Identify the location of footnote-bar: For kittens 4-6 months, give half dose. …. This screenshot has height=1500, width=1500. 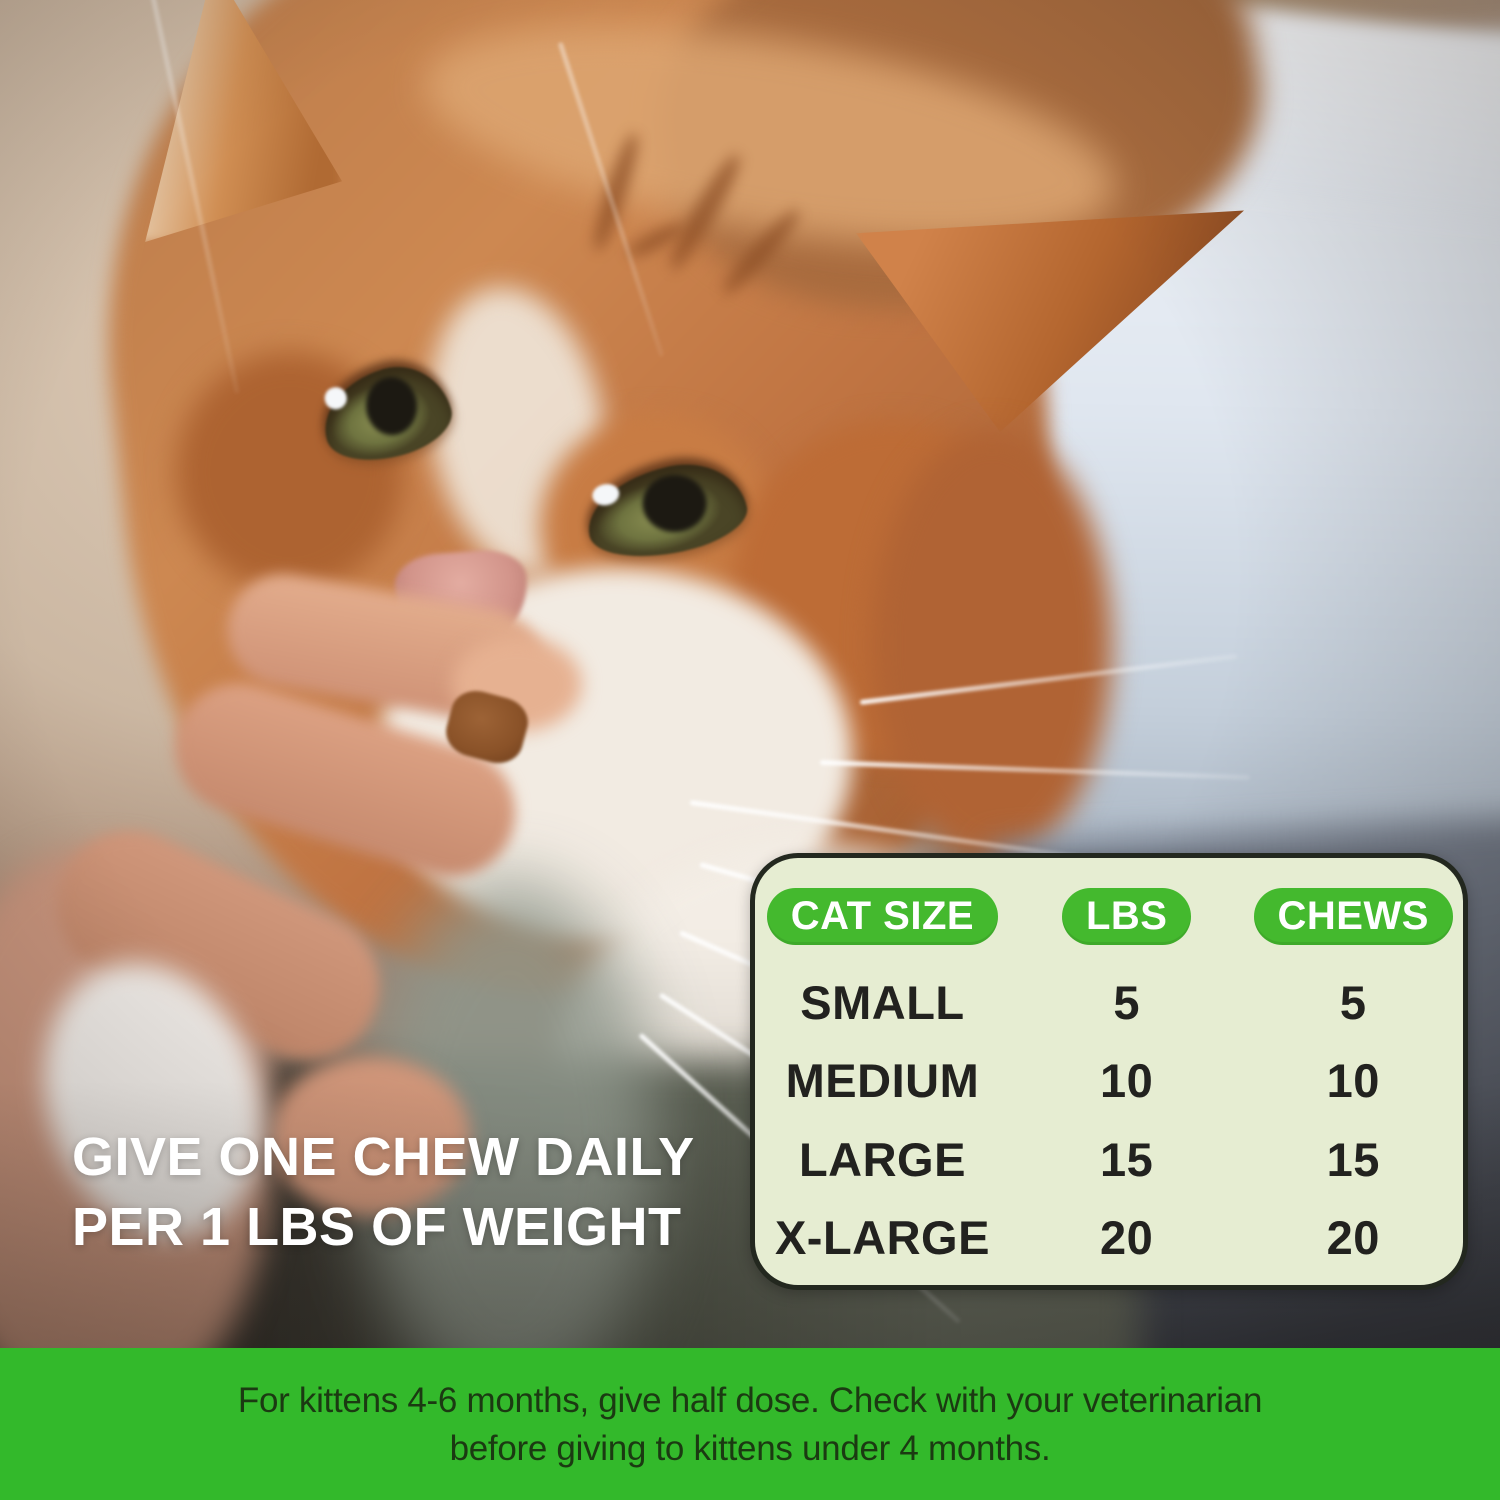
(750, 1424).